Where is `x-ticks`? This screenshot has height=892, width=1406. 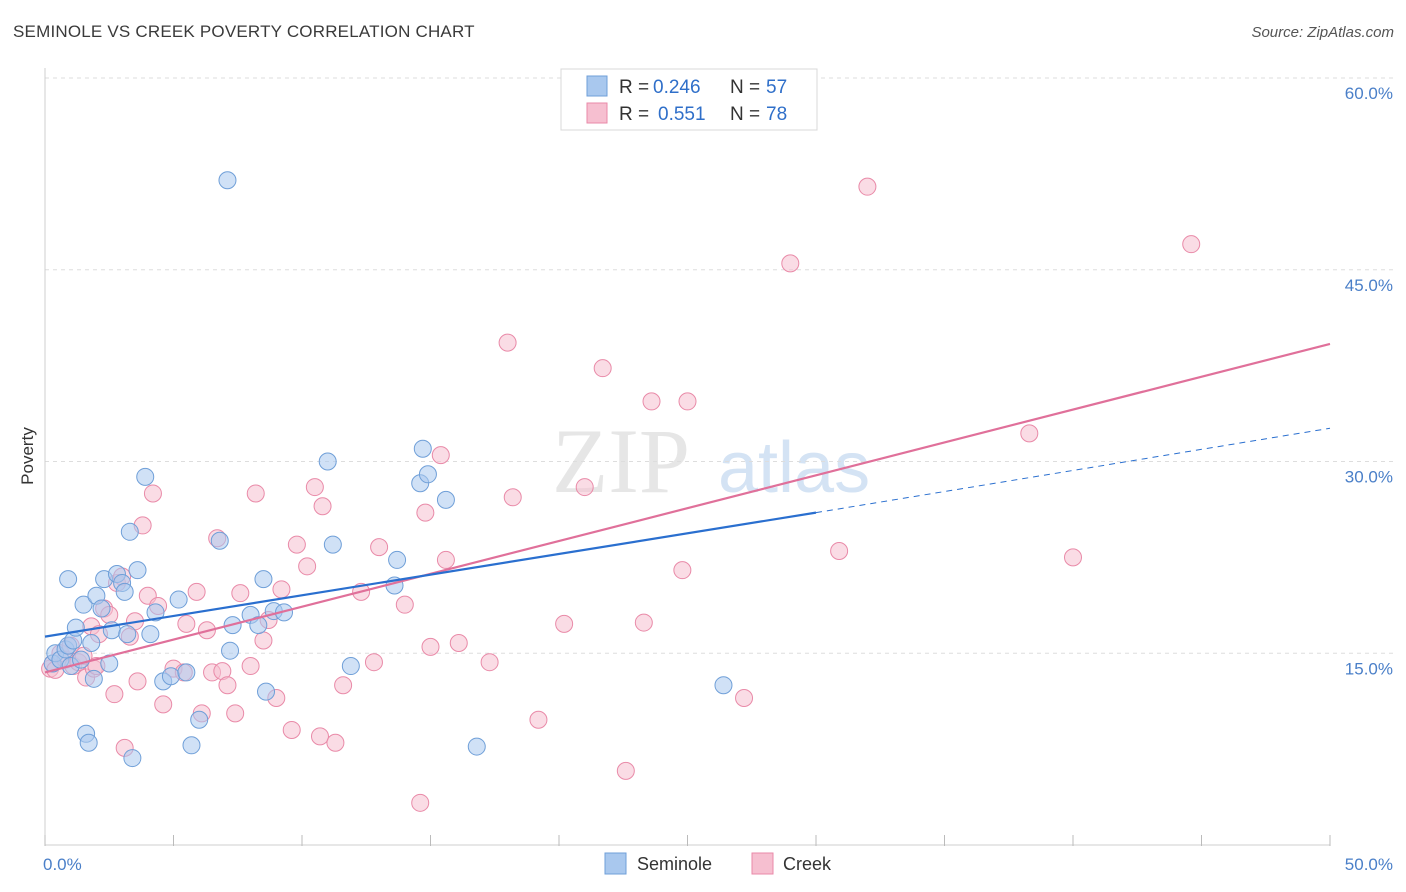 x-ticks is located at coordinates (687, 840).